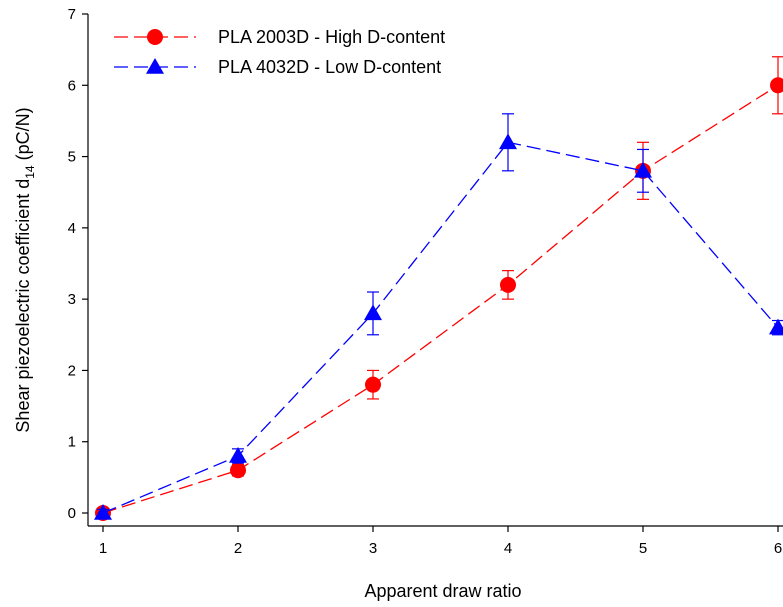  I want to click on y-ticks: 0 1 2 3 4 5 6 7, so click(78, 264).